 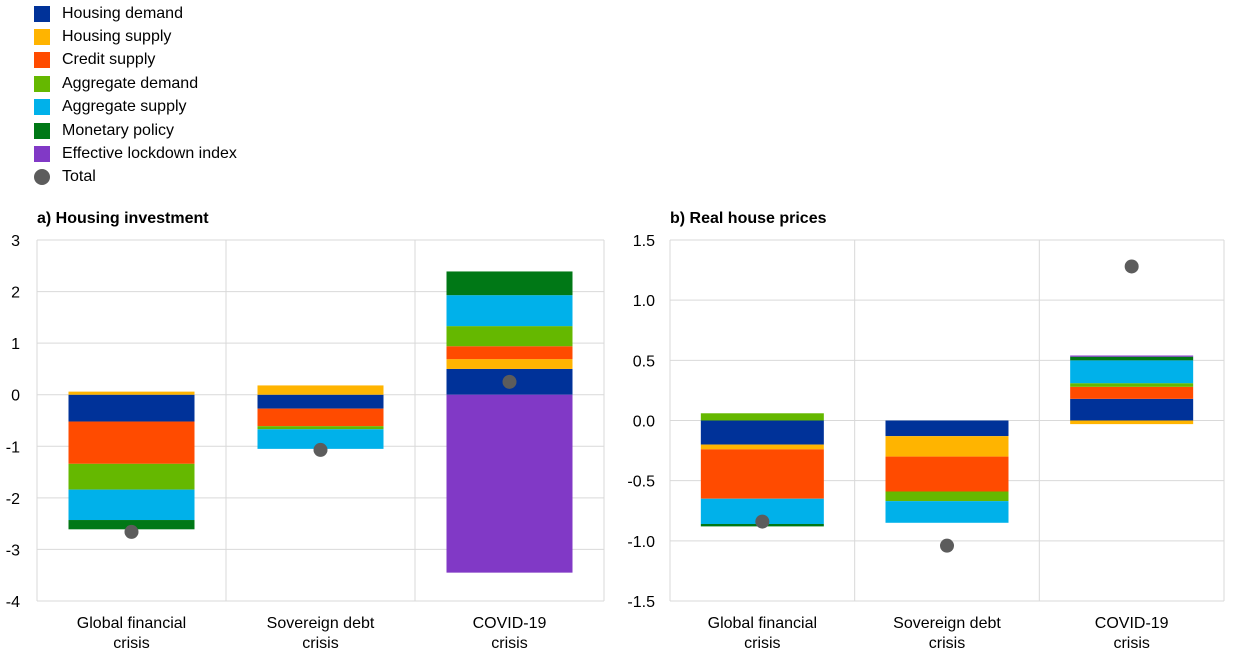 I want to click on legend-item-housing-demand: Housing demand, so click(x=135, y=13).